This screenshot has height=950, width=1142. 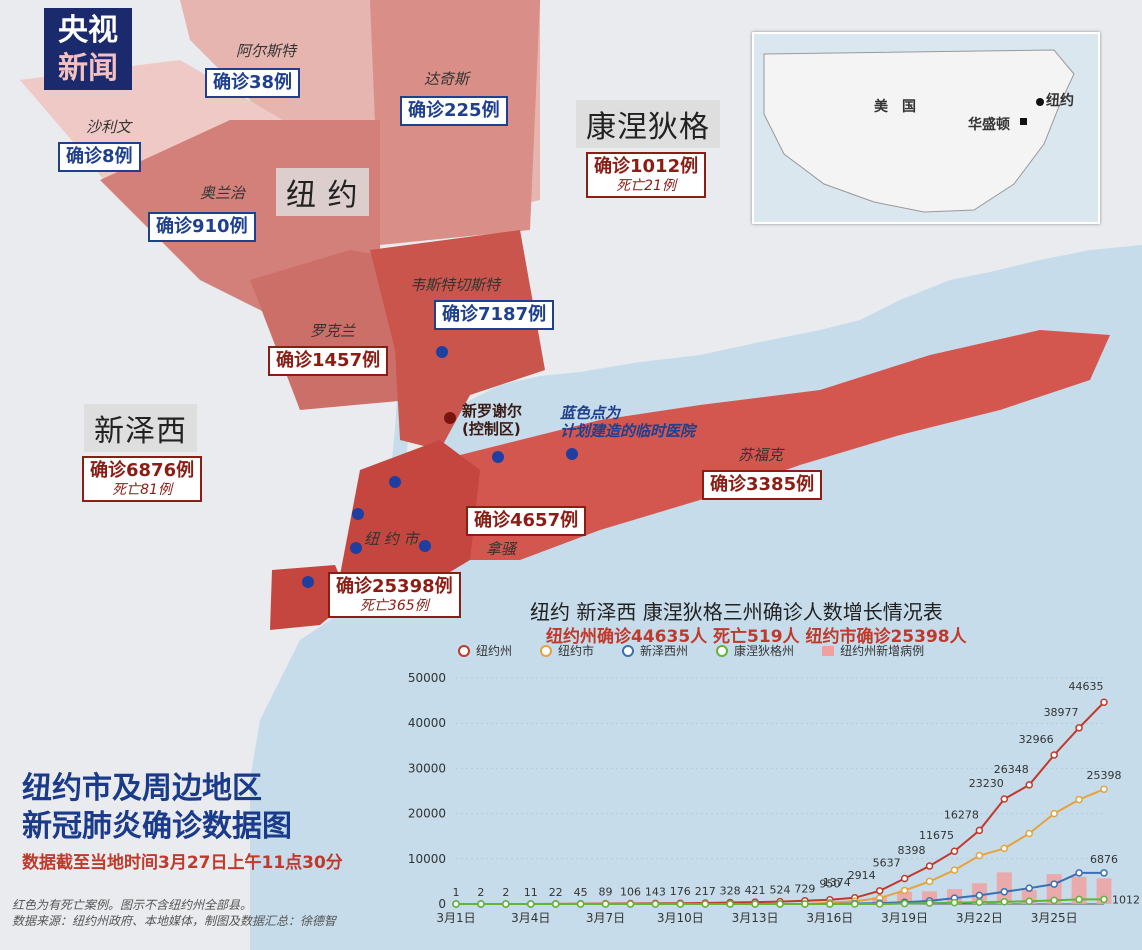 What do you see at coordinates (730, 891) in the screenshot?
I see `data-label: 328` at bounding box center [730, 891].